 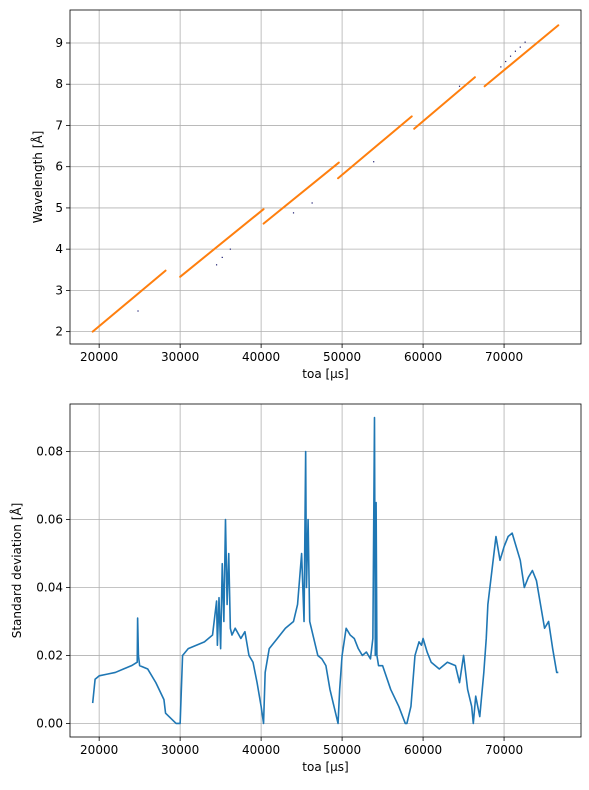 I want to click on y-tick-label: 4, so click(x=59, y=249).